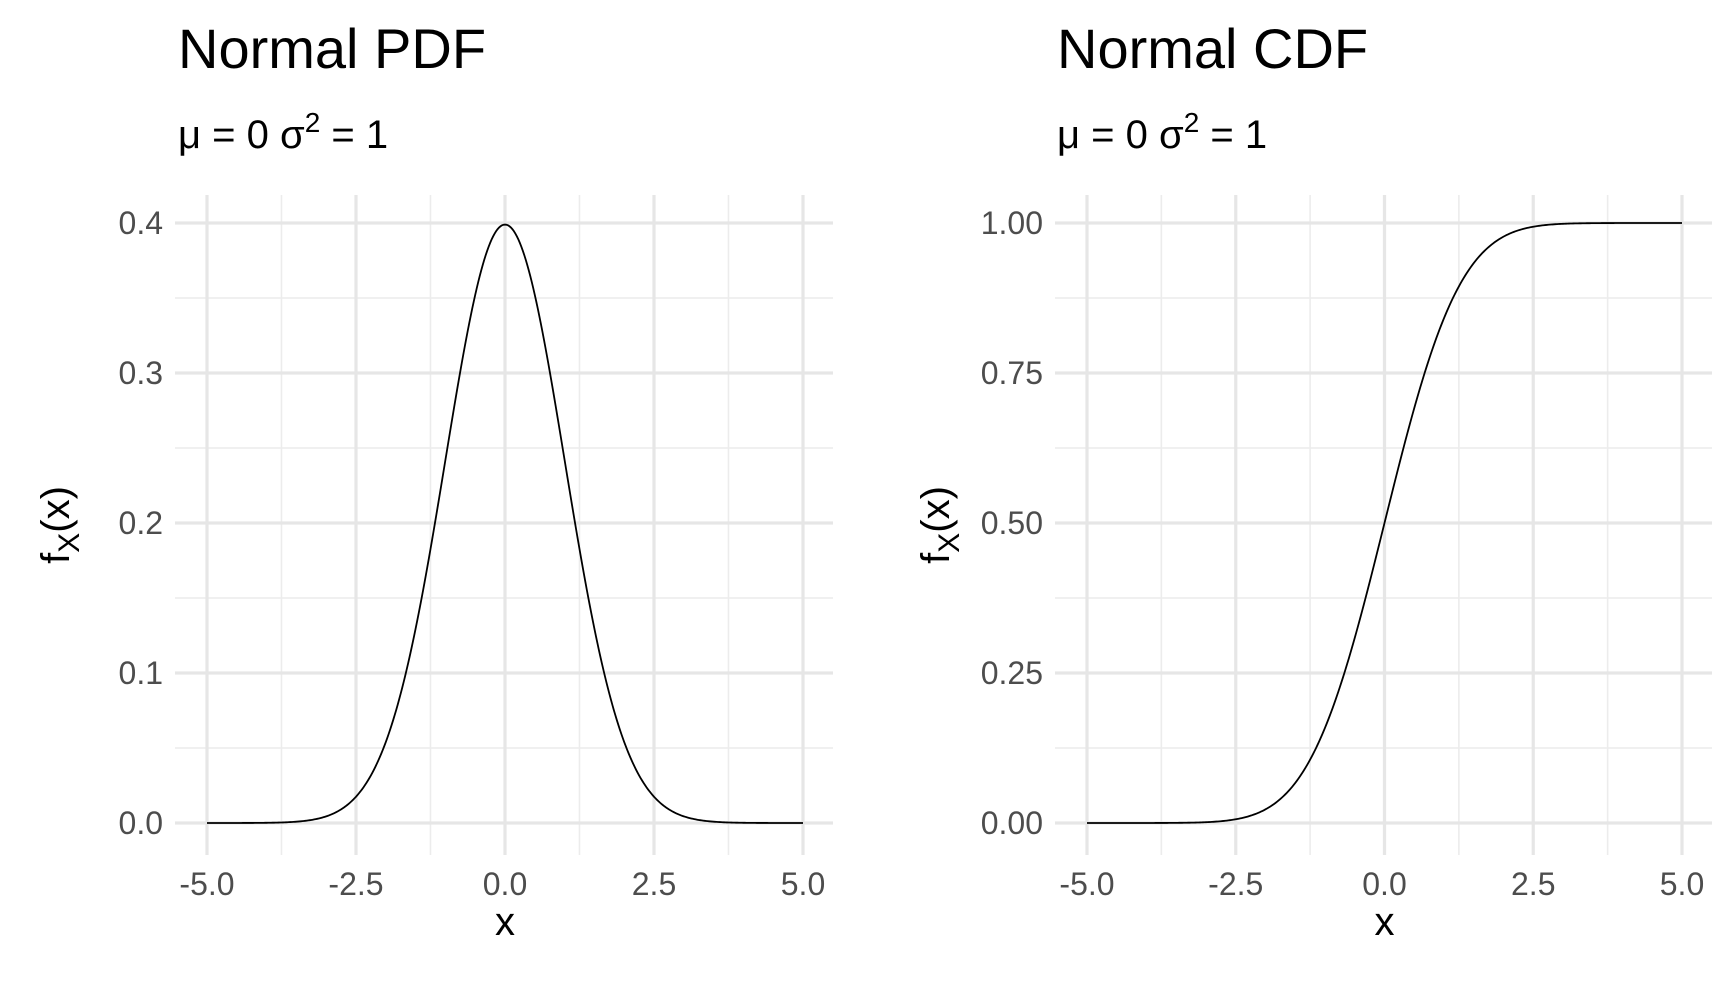  What do you see at coordinates (332, 48) in the screenshot?
I see `chart-title: Normal PDF` at bounding box center [332, 48].